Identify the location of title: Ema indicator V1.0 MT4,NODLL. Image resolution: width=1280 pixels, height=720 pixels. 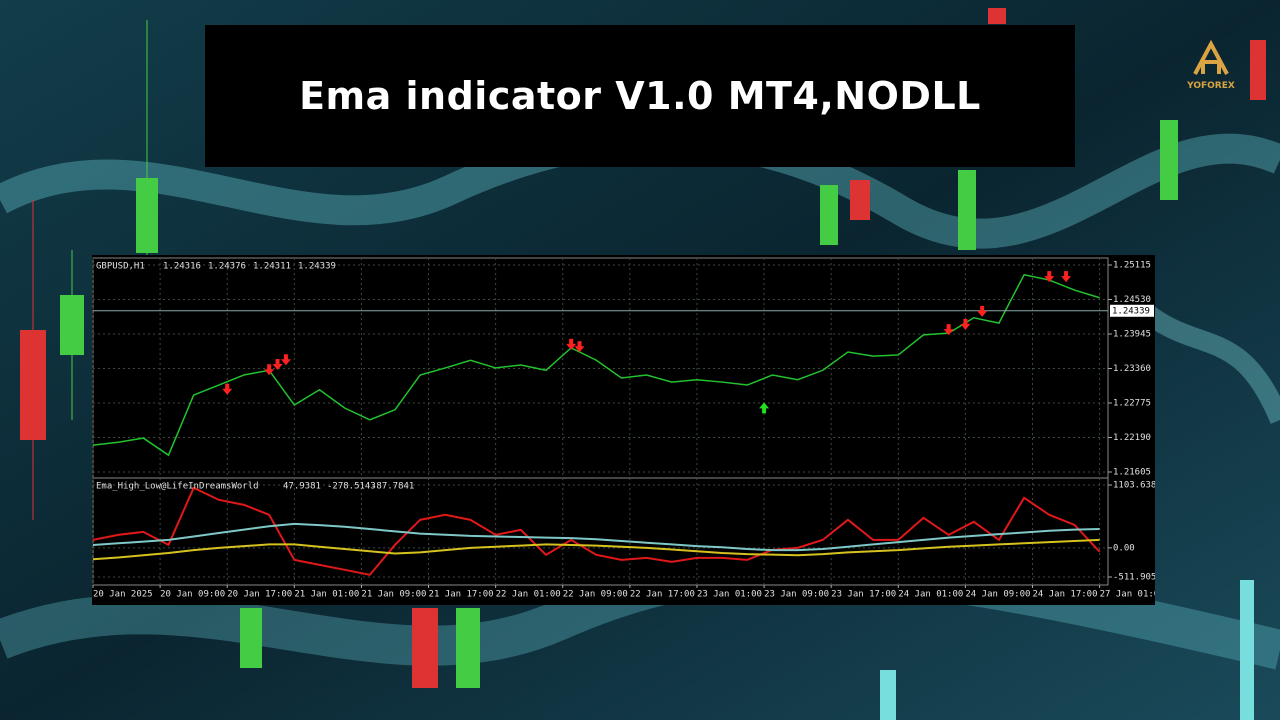
(640, 96).